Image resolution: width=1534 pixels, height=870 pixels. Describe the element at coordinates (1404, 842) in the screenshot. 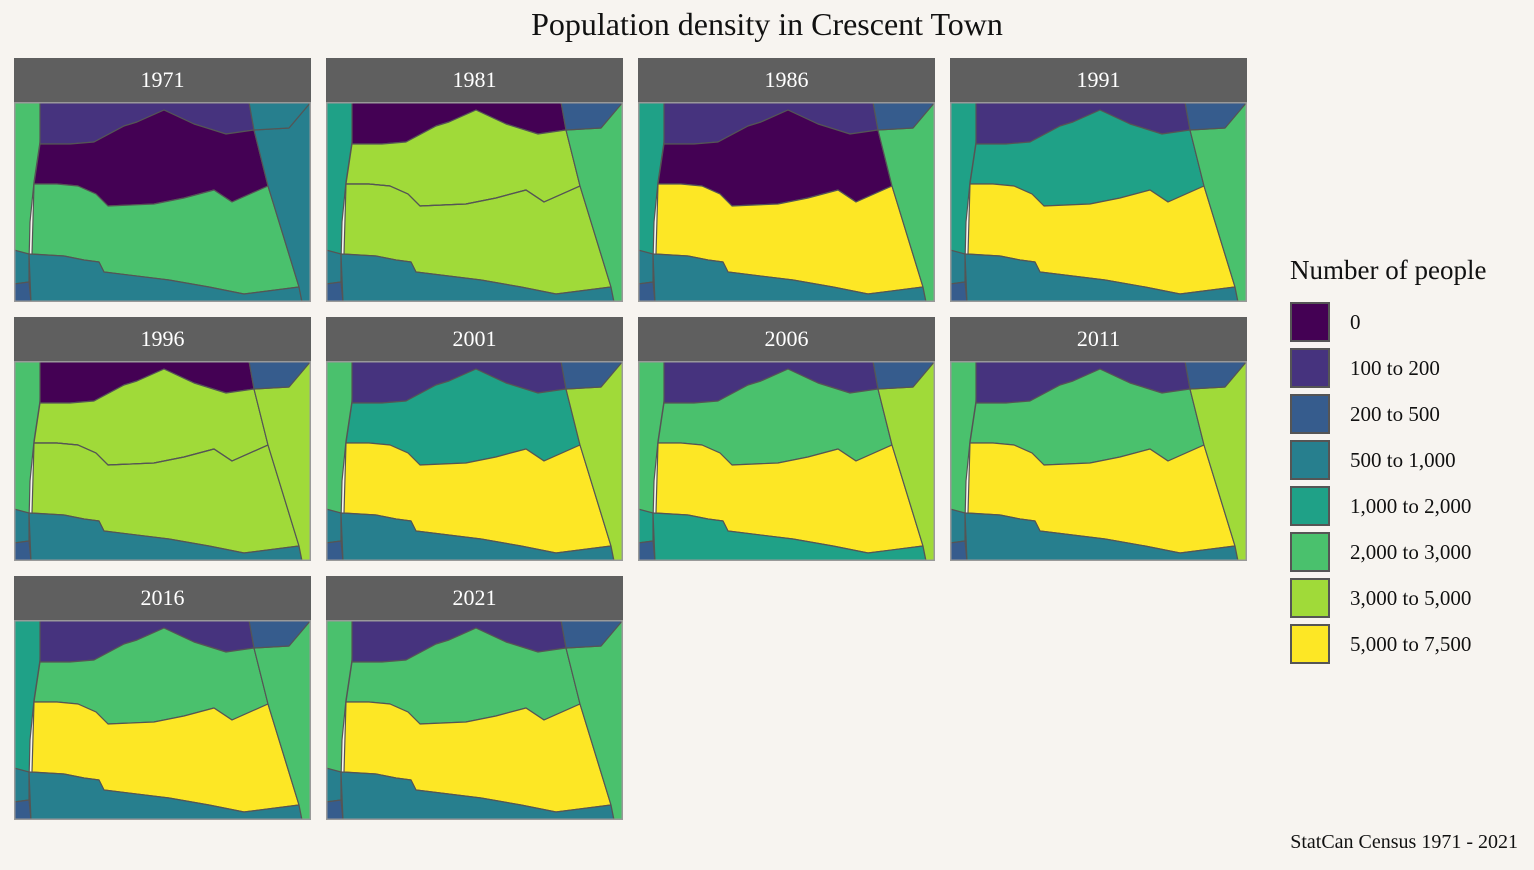

I see `source-caption: StatCan Census 1971 - 2021` at that location.